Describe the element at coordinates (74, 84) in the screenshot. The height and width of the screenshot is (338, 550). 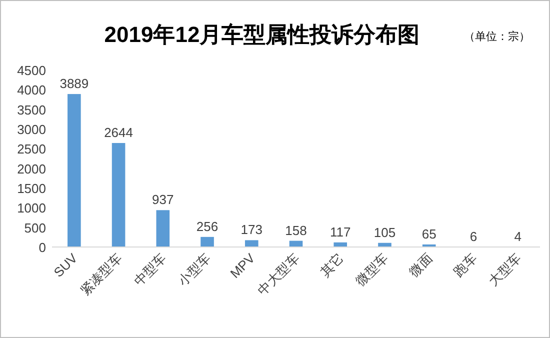
I see `data-label: 3889` at that location.